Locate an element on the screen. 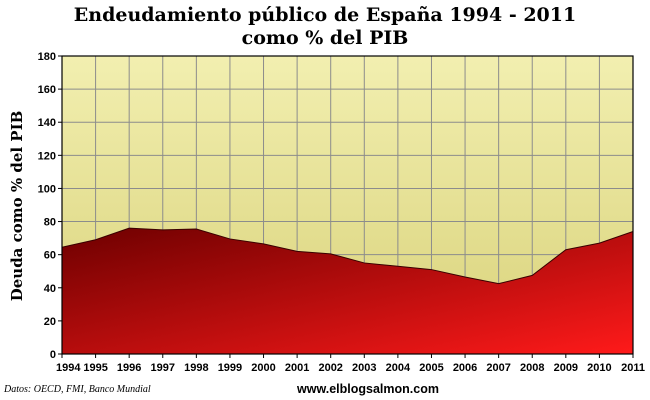  x-tick-label-1999: 1999 is located at coordinates (230, 368).